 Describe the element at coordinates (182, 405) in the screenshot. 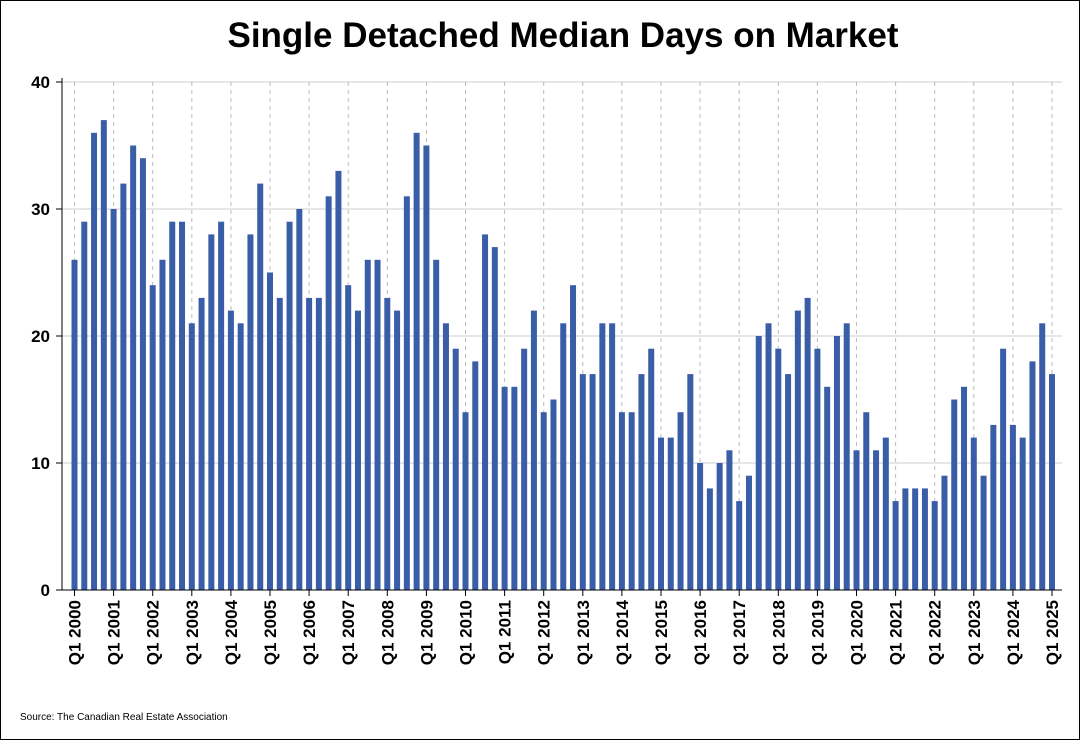

I see `bar-q4-2002` at that location.